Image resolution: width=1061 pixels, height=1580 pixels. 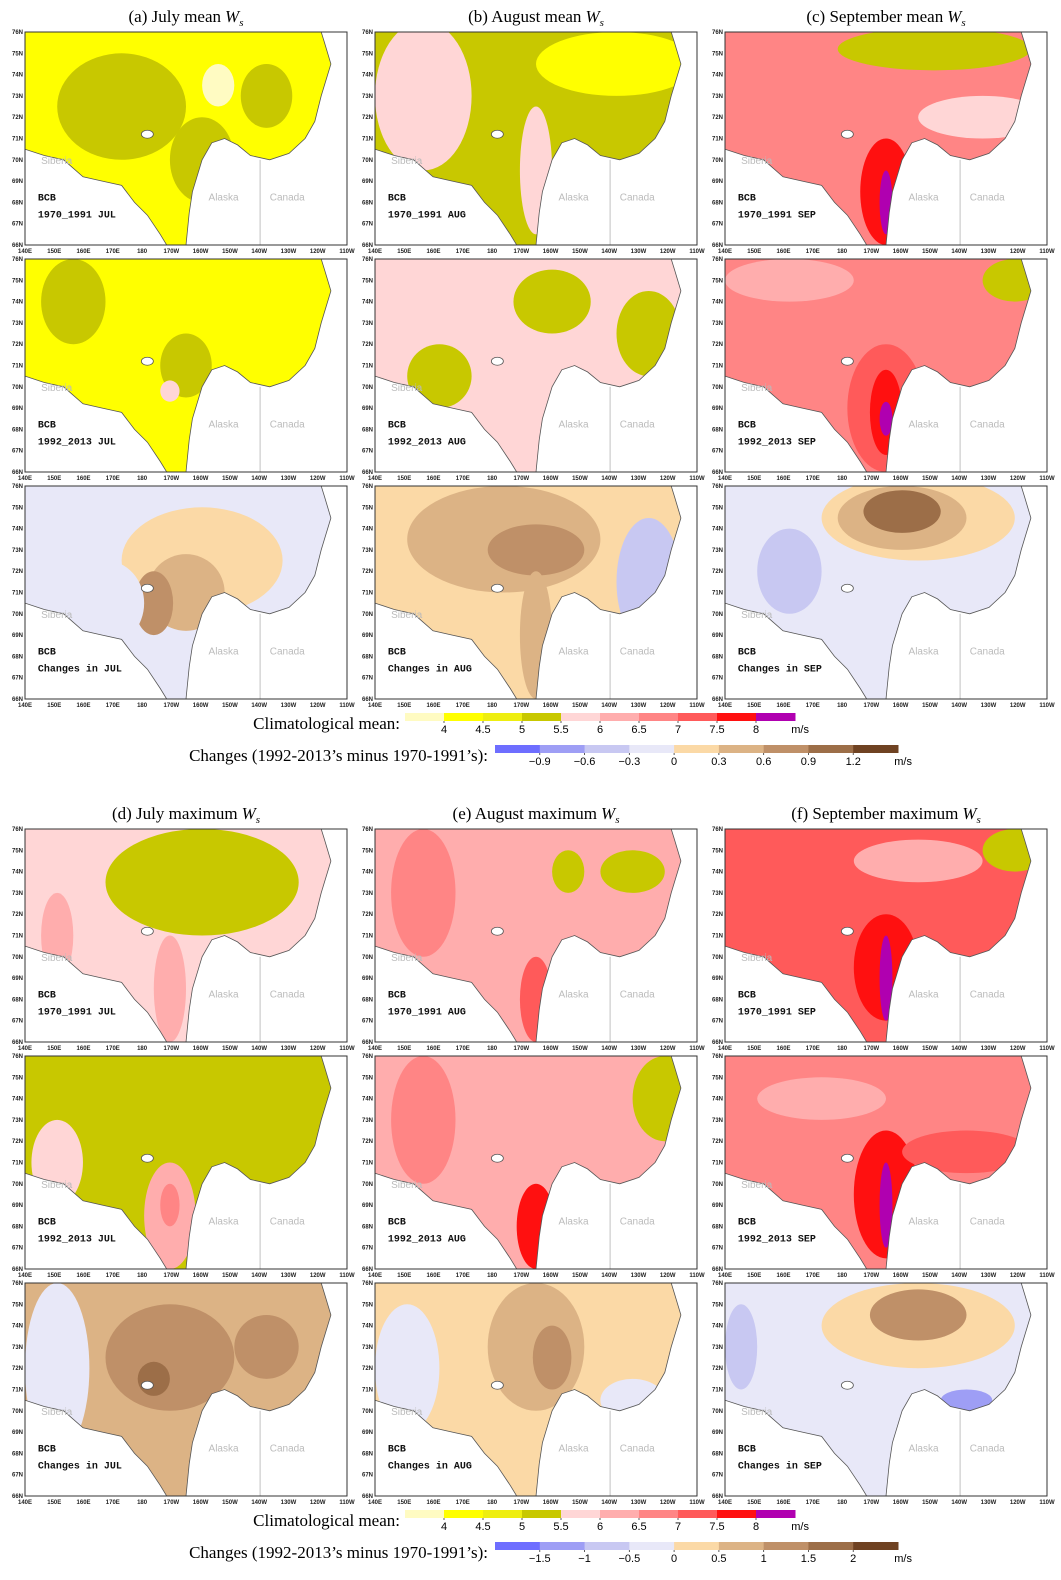 I want to click on colorbar-tick-label: 1.5, so click(x=808, y=1559).